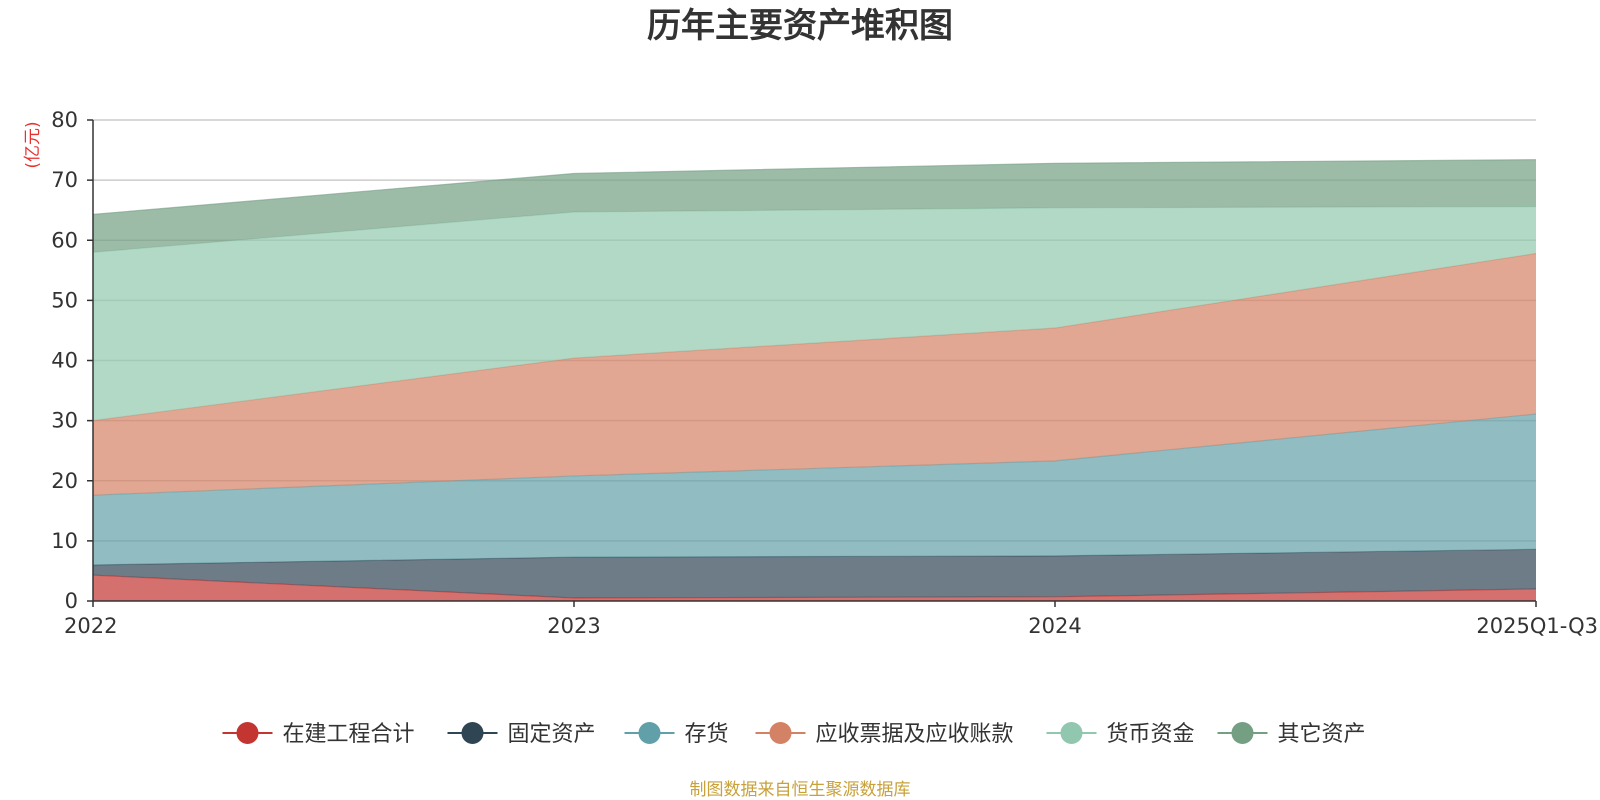  Describe the element at coordinates (800, 790) in the screenshot. I see `data-source-note: 制图数据来自恒生聚源数据库` at that location.